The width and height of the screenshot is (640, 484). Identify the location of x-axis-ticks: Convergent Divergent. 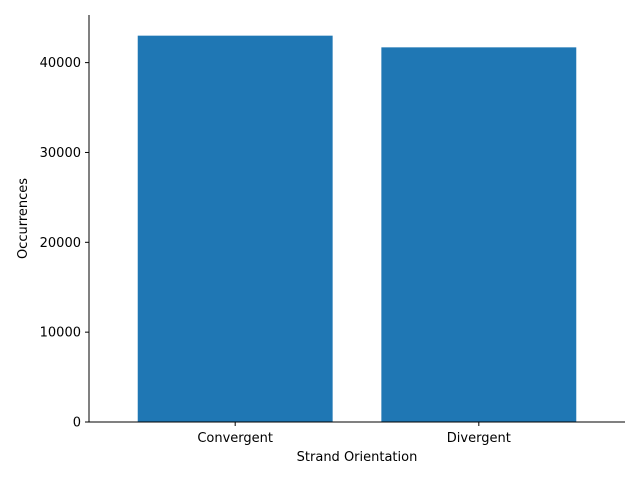
(354, 434).